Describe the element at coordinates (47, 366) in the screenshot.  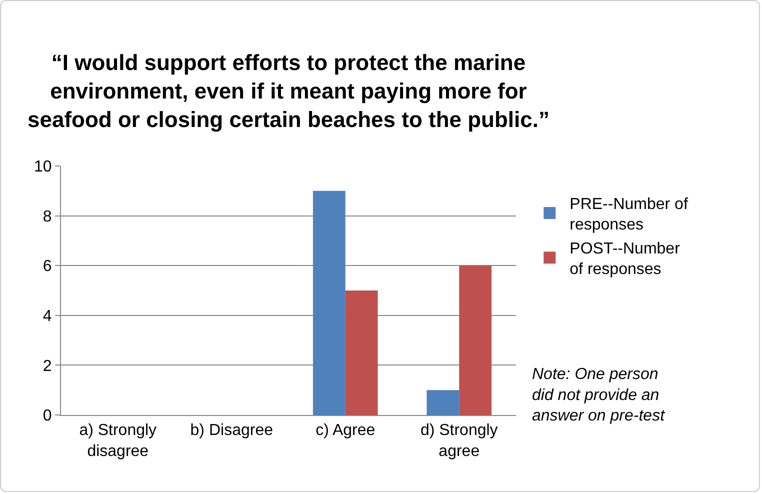
I see `y-tick-label: 2` at that location.